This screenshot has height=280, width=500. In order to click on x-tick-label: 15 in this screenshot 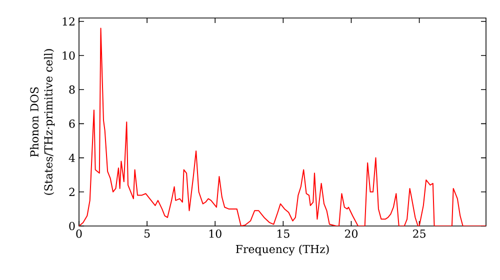, I will do `click(284, 234)`.